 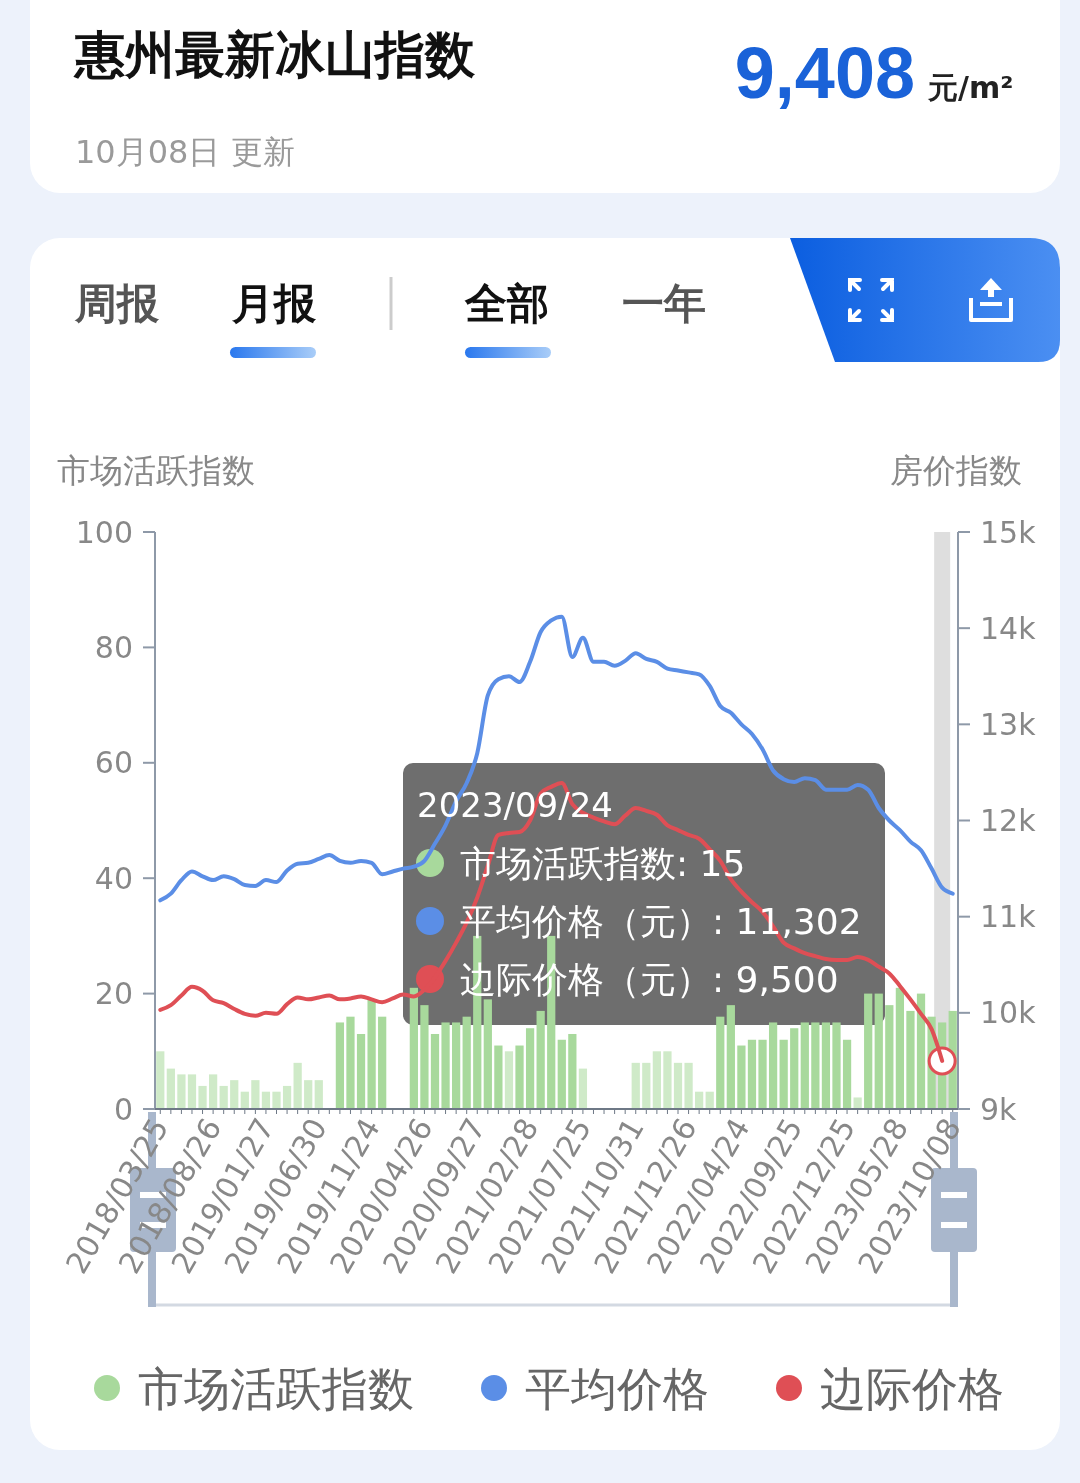 What do you see at coordinates (912, 1388) in the screenshot?
I see `legend-label: 边际价格` at bounding box center [912, 1388].